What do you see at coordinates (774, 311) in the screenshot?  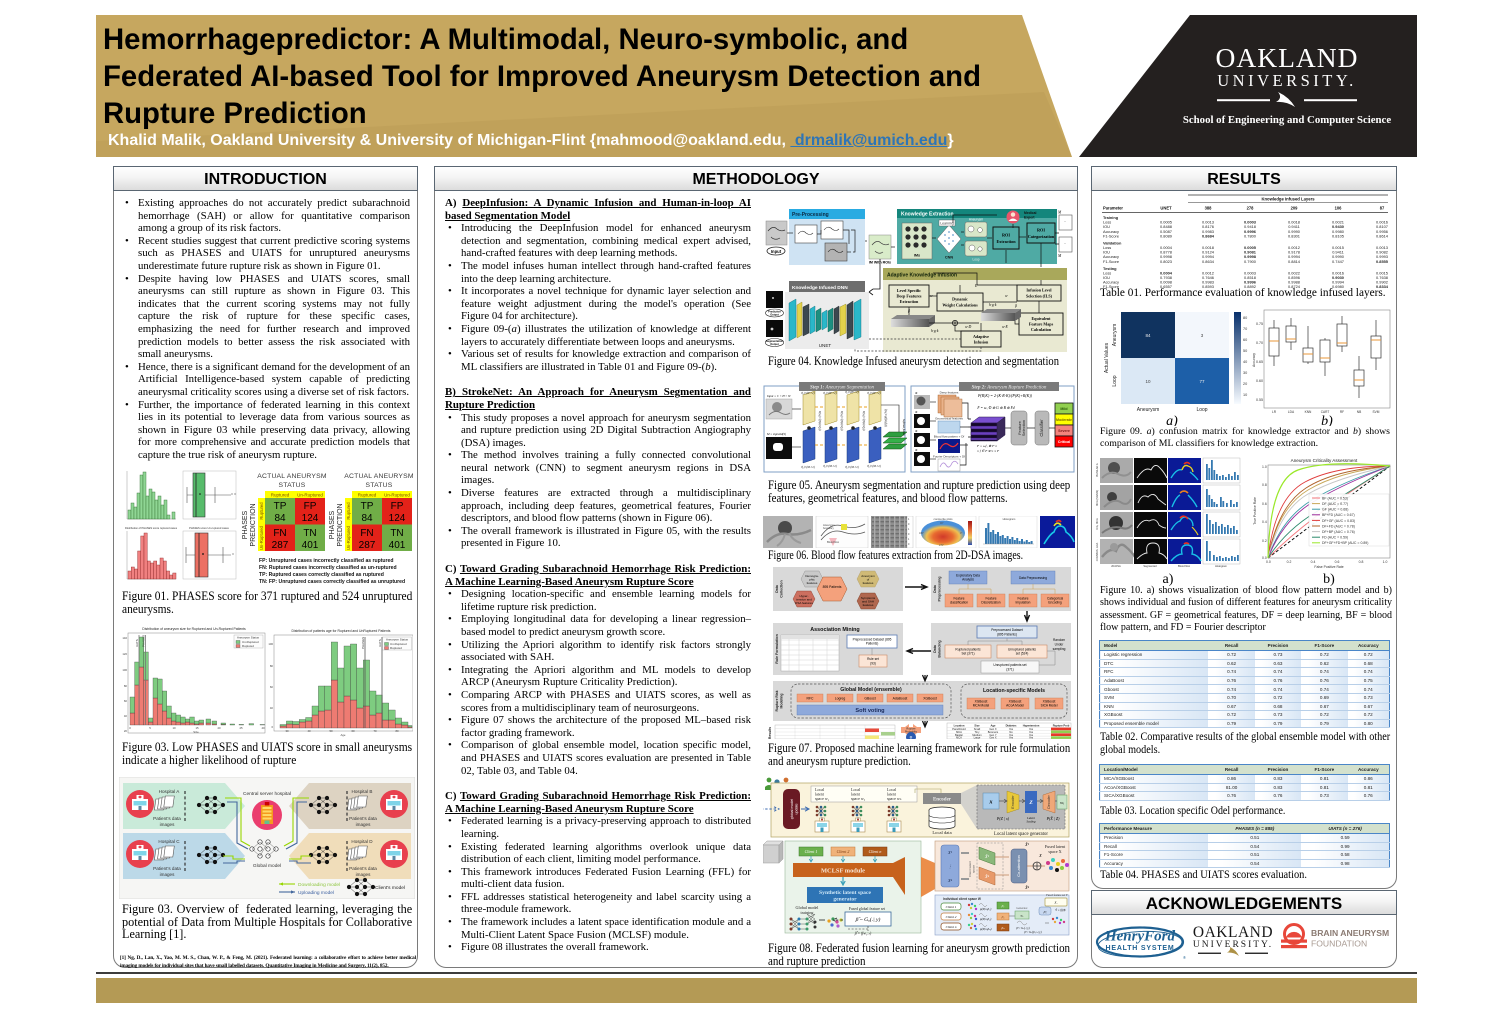 I see `svg-text: Prediction` at bounding box center [774, 311].